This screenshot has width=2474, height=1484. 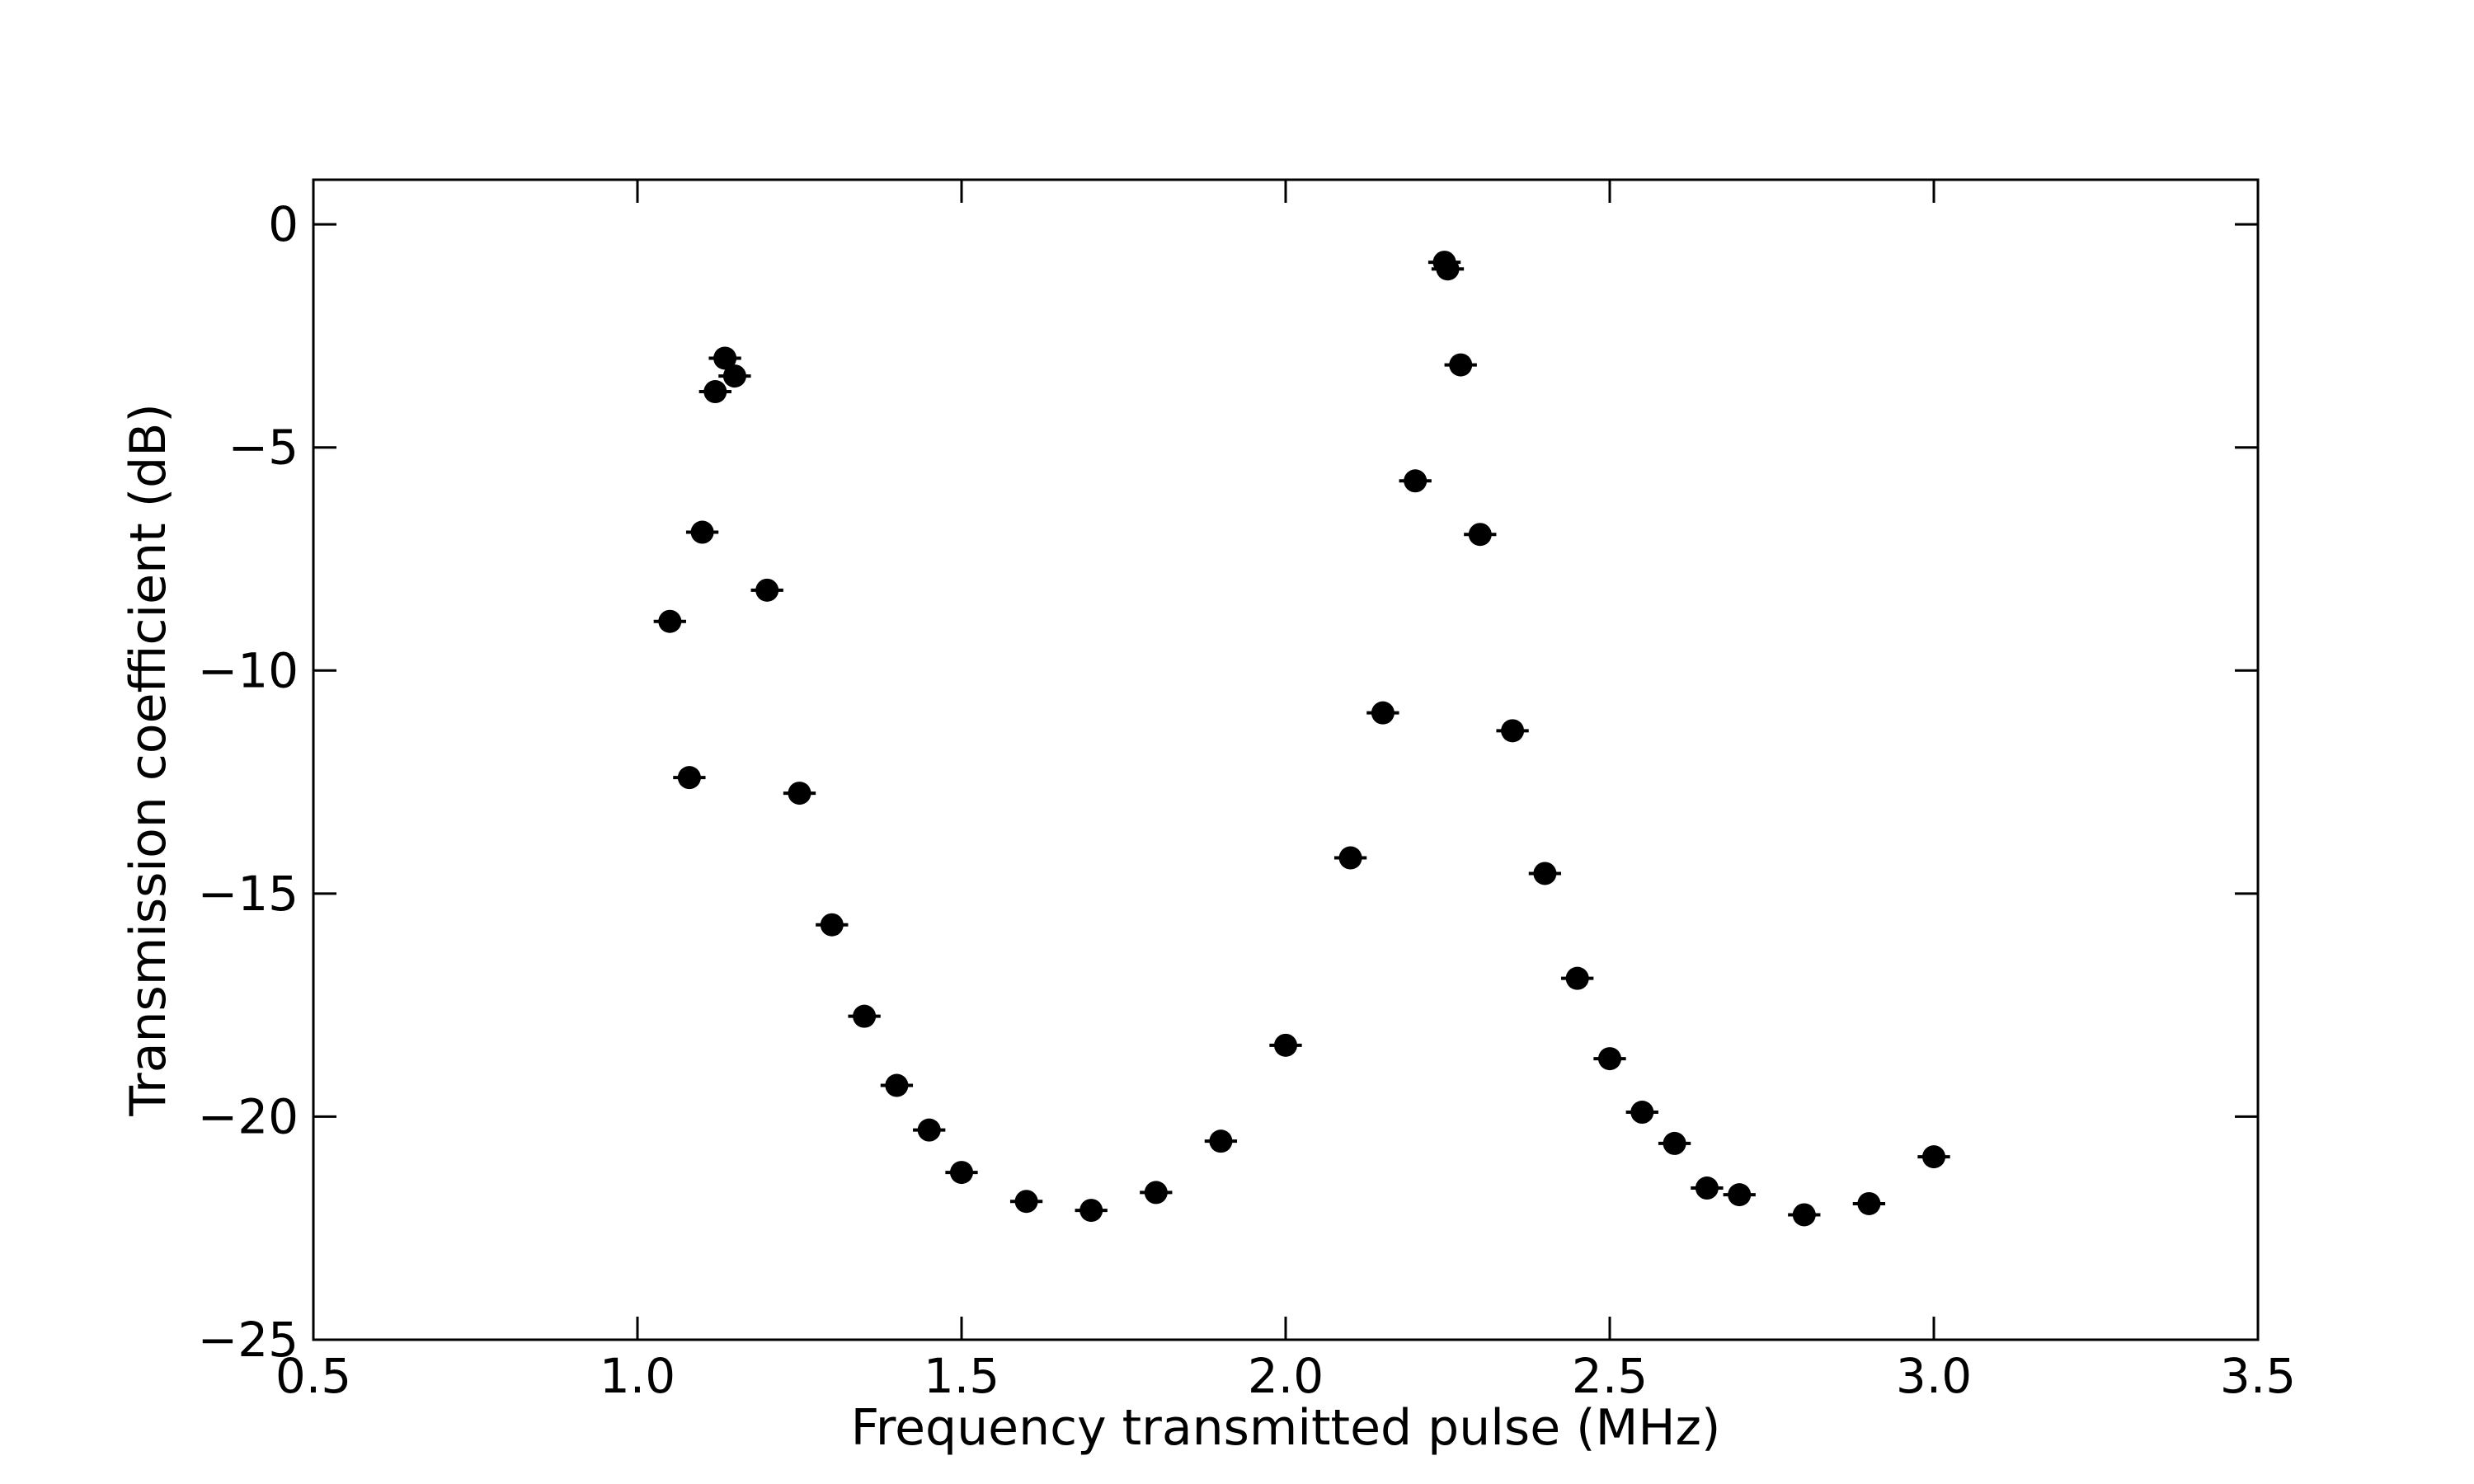 I want to click on y-tick-label: 0, so click(x=283, y=224).